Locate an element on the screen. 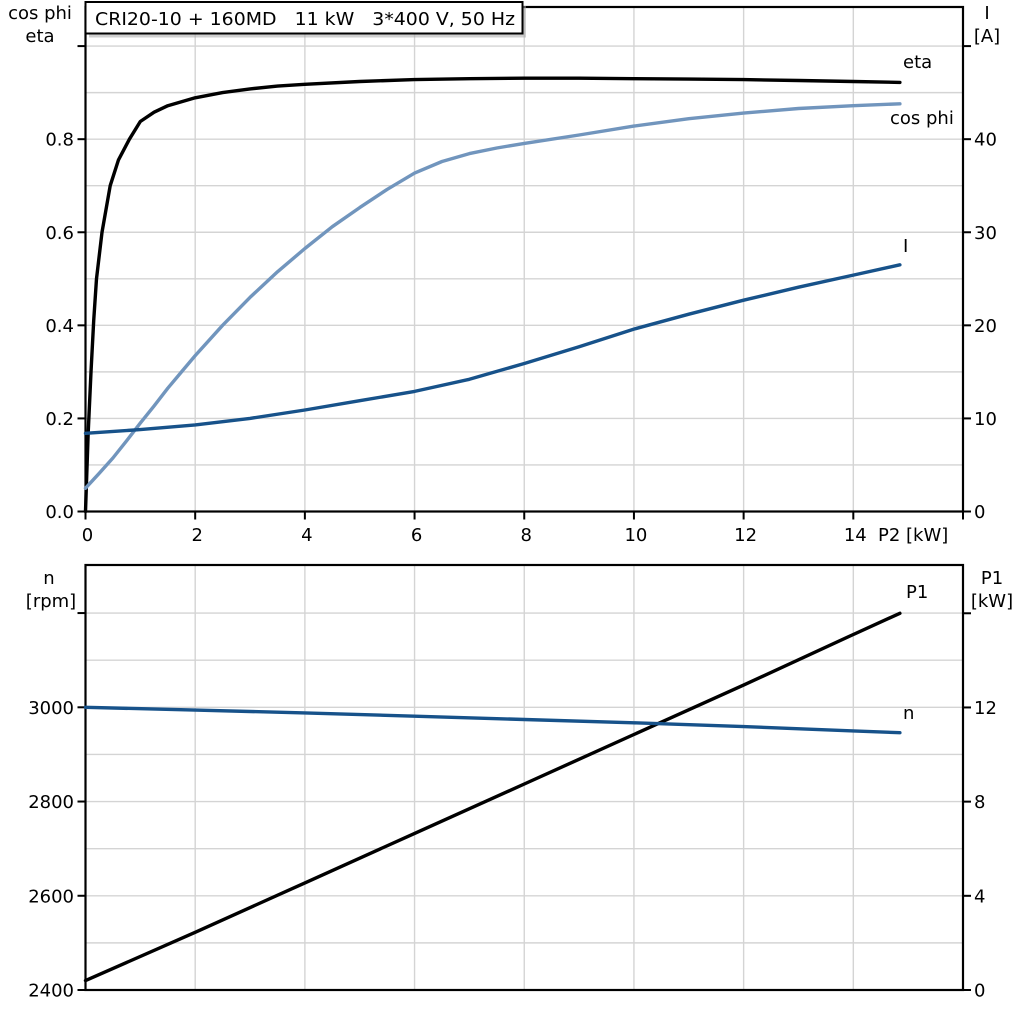 The height and width of the screenshot is (1024, 1024). curve-label-P1: P1 is located at coordinates (917, 592).